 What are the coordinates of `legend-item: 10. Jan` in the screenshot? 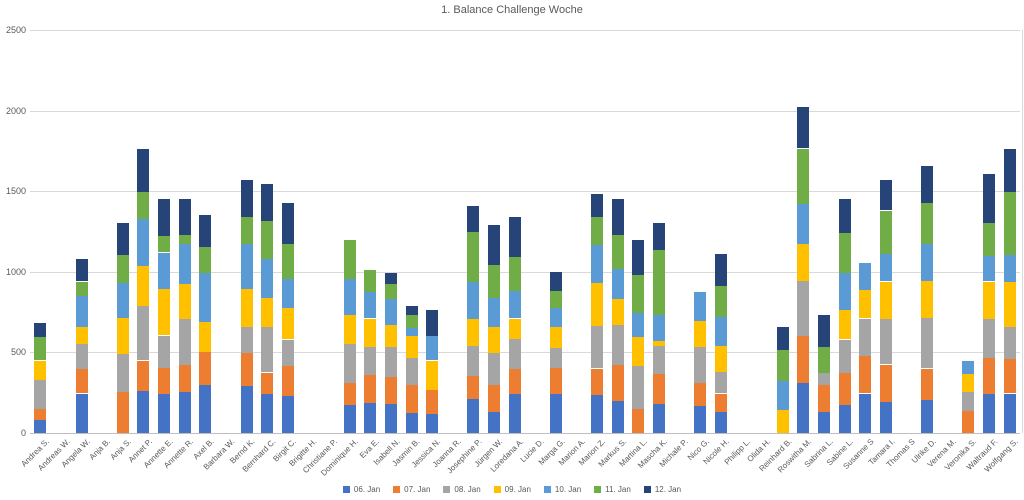 It's located at (562, 489).